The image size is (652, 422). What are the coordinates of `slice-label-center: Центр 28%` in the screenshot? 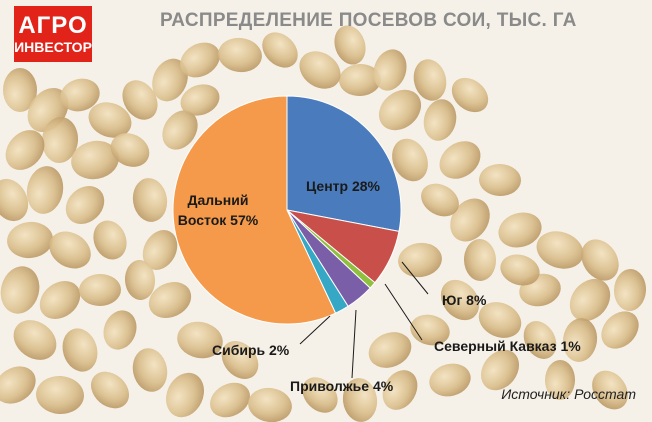 It's located at (343, 186).